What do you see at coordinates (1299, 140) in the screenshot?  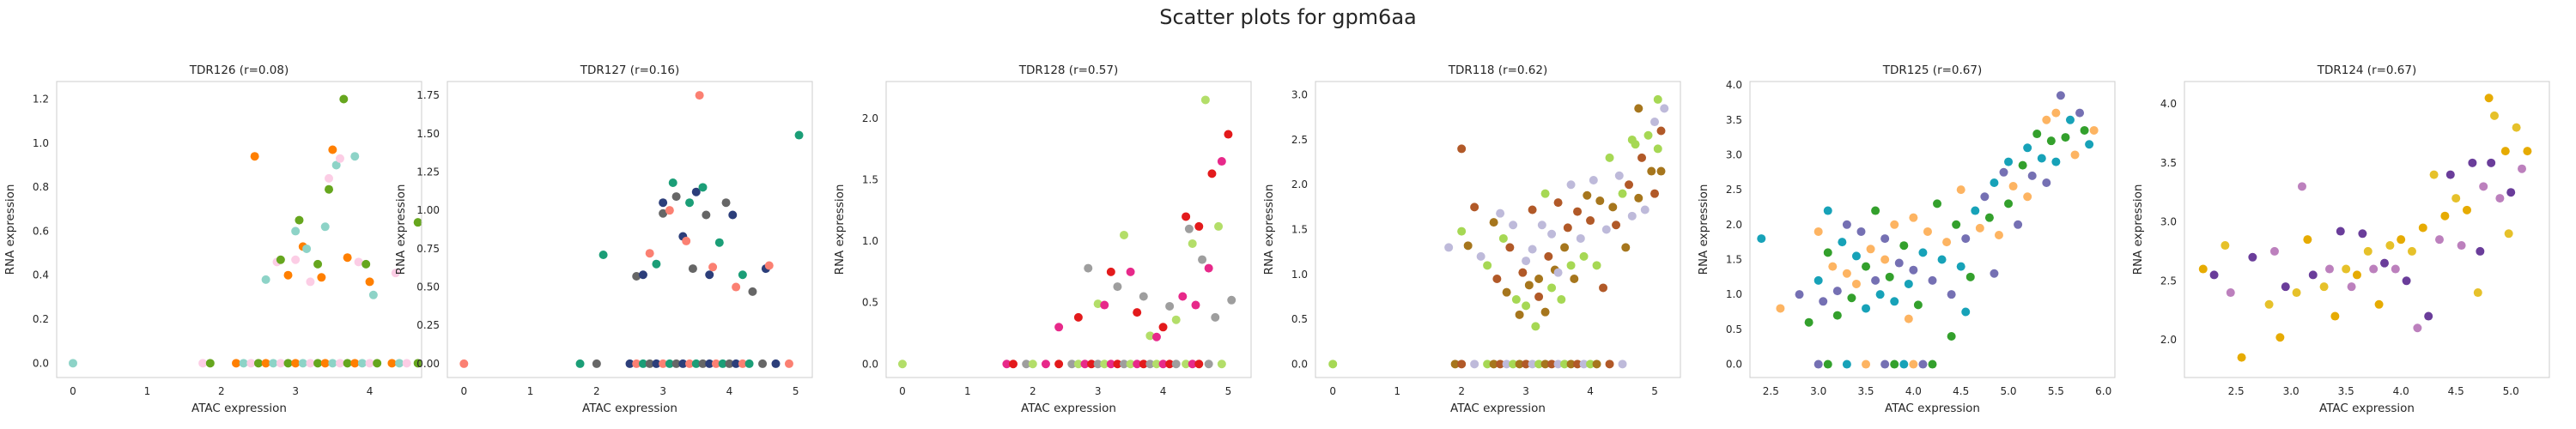 I see `y-tick-label: 2.5` at bounding box center [1299, 140].